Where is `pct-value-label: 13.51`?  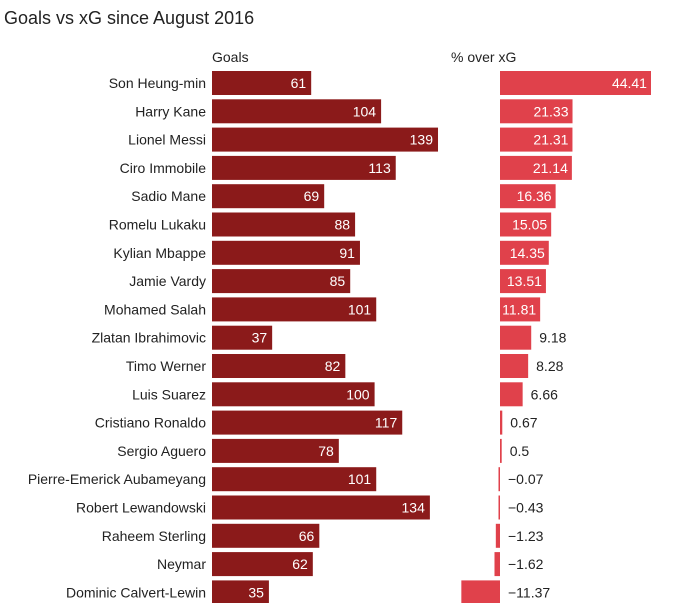 pct-value-label: 13.51 is located at coordinates (524, 281).